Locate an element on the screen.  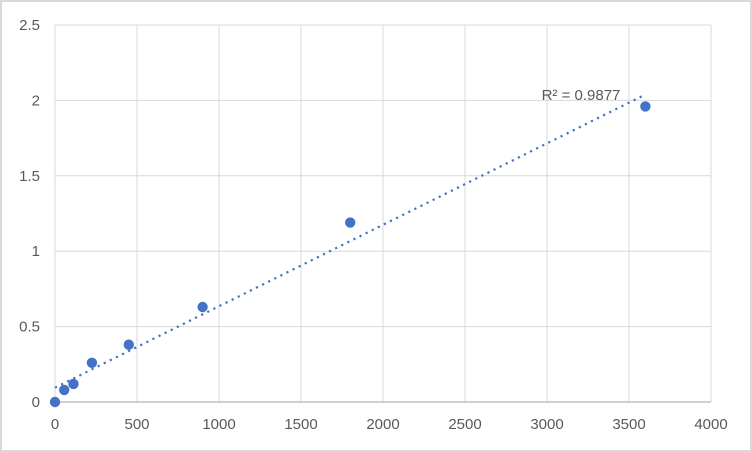
x-tick-label: 4000 is located at coordinates (710, 424).